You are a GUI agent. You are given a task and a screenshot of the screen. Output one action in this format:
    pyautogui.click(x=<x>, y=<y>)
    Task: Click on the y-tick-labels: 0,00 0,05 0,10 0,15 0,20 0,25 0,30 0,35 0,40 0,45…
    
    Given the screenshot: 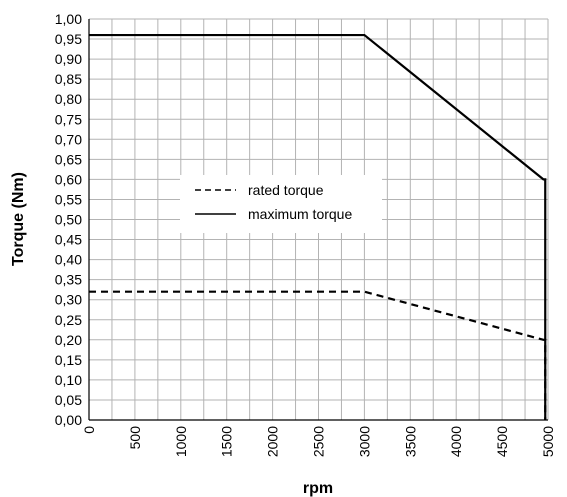 What is the action you would take?
    pyautogui.click(x=68, y=219)
    